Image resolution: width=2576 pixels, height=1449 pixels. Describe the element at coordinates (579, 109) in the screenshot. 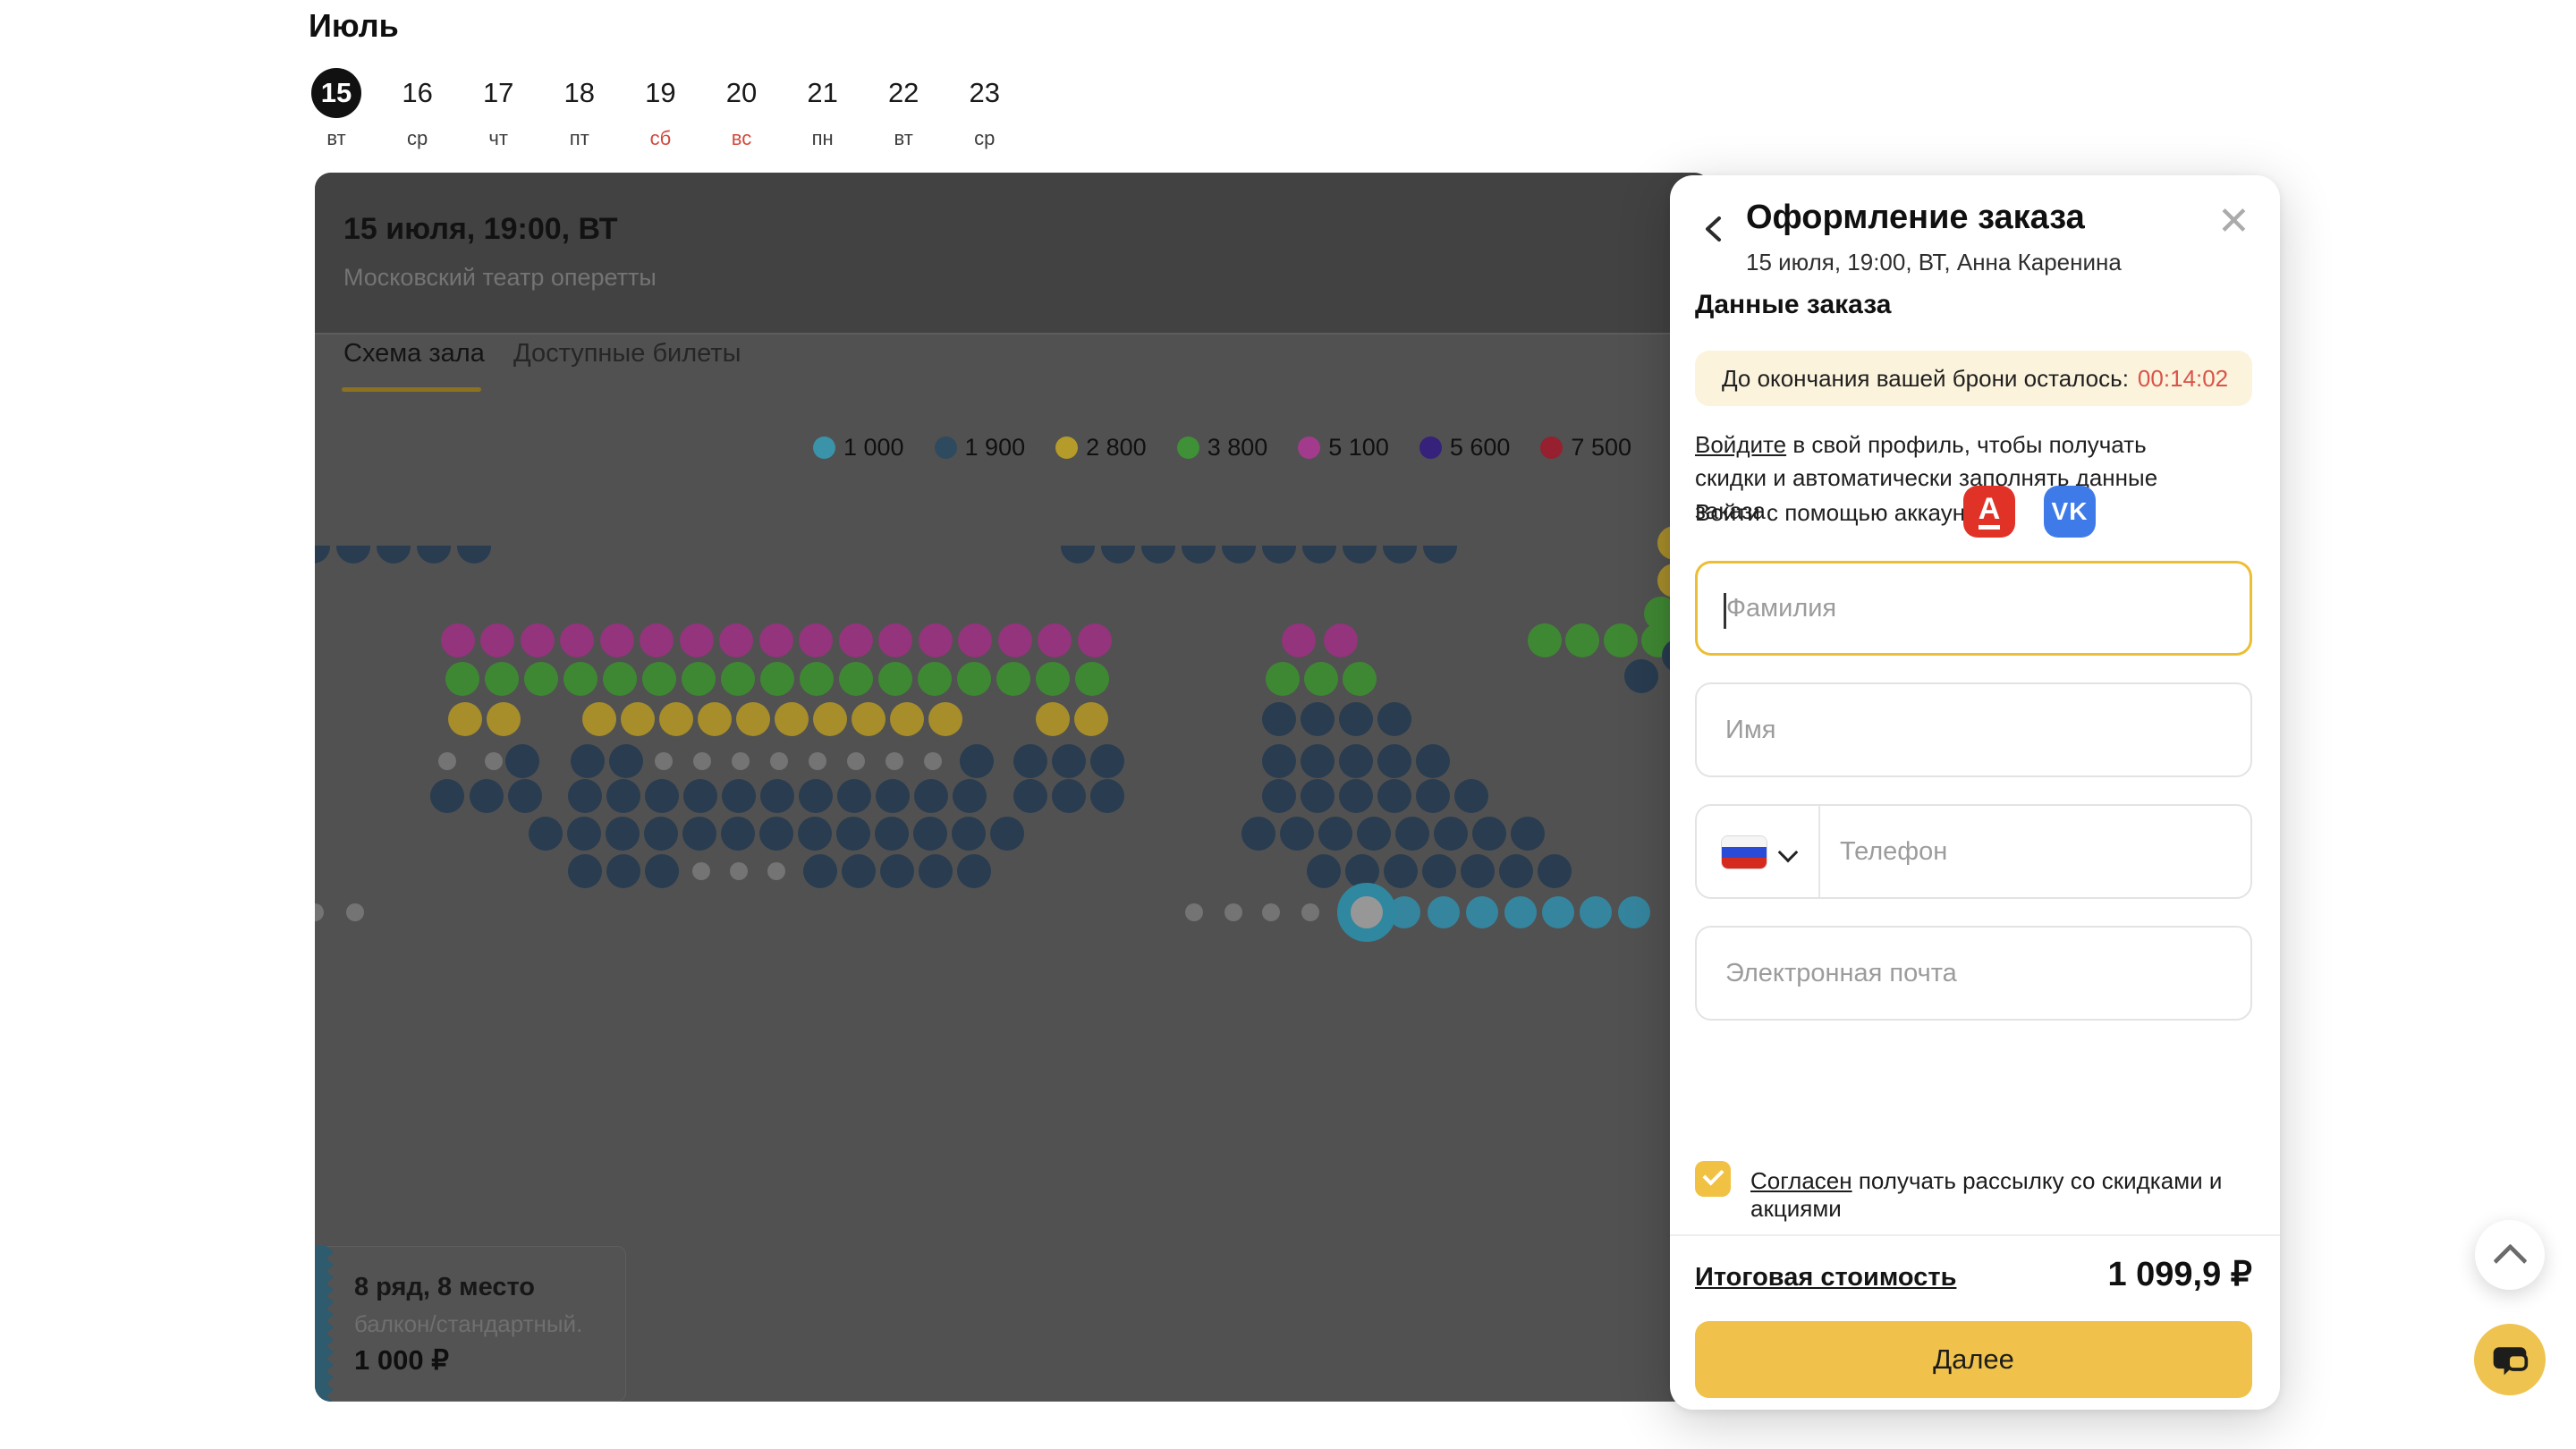

I see `date-item-18: 18 пт` at that location.